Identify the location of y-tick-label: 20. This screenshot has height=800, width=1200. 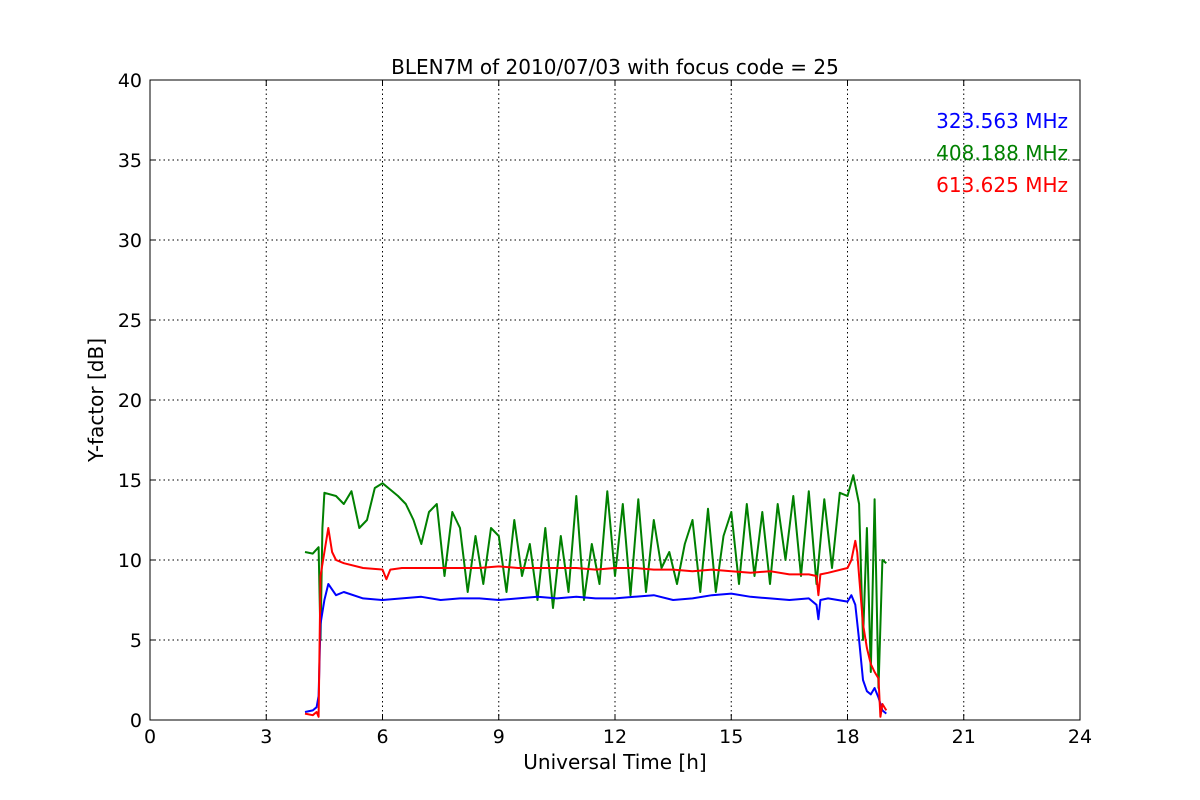
(130, 401).